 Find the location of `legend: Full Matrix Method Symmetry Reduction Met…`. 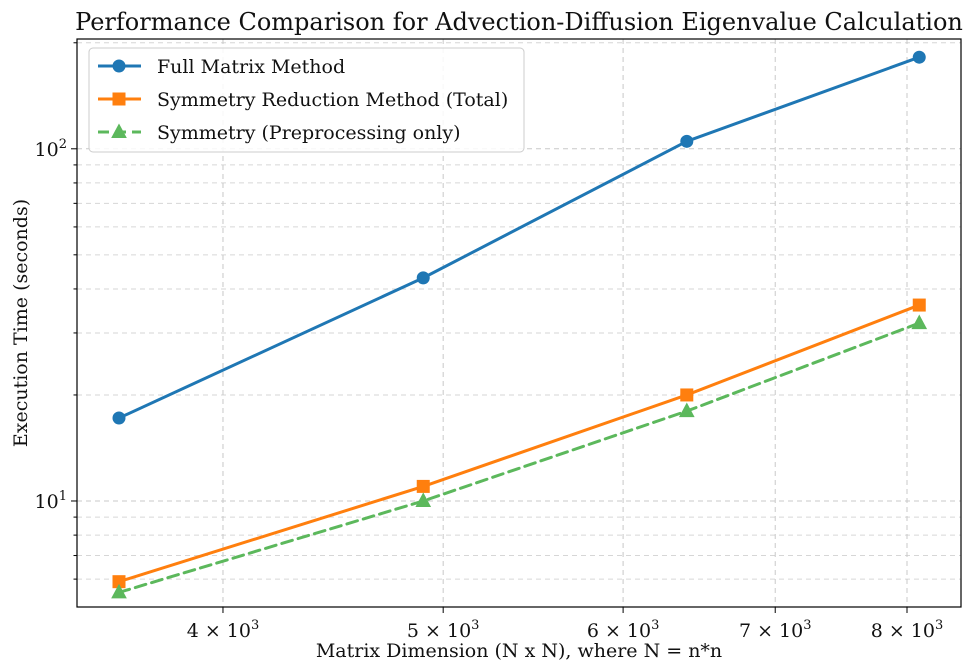

legend: Full Matrix Method Symmetry Reduction Met… is located at coordinates (306, 100).